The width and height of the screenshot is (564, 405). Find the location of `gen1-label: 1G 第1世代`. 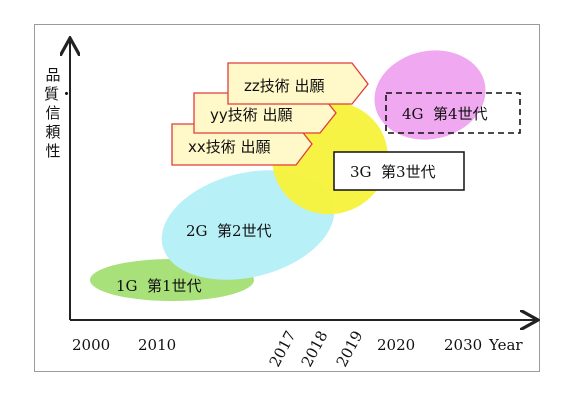

gen1-label: 1G 第1世代 is located at coordinates (159, 286).